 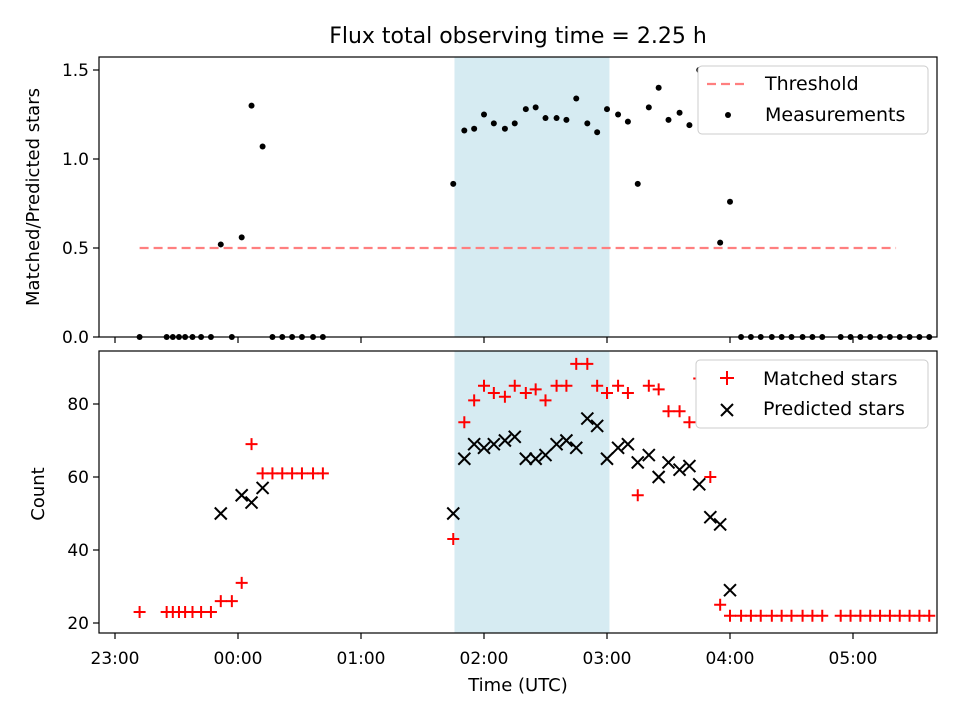 I want to click on top-x-ticks, so click(x=484, y=340).